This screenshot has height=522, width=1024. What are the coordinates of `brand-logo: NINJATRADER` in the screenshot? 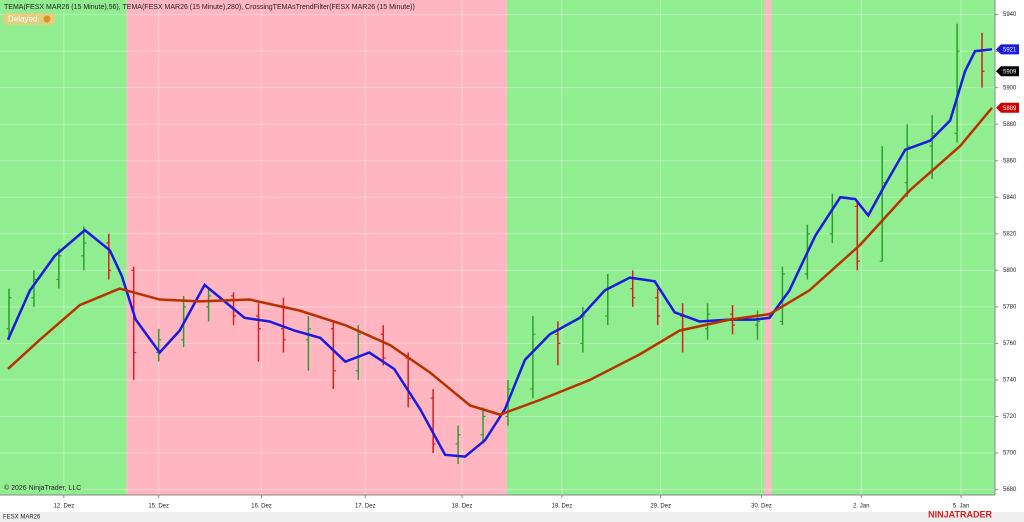 It's located at (960, 514).